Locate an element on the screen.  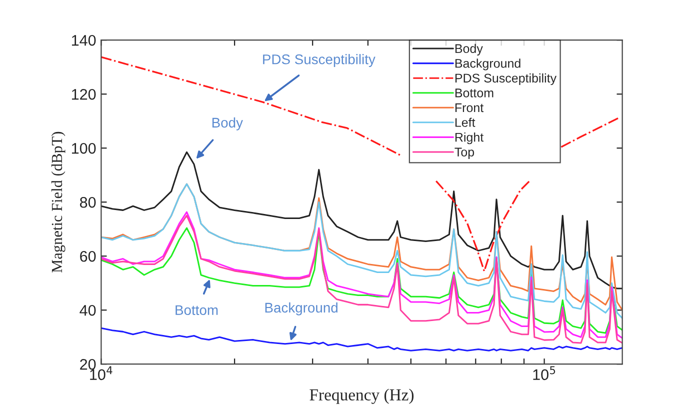
x-tick-label: 10$^{5}$ is located at coordinates (544, 373).